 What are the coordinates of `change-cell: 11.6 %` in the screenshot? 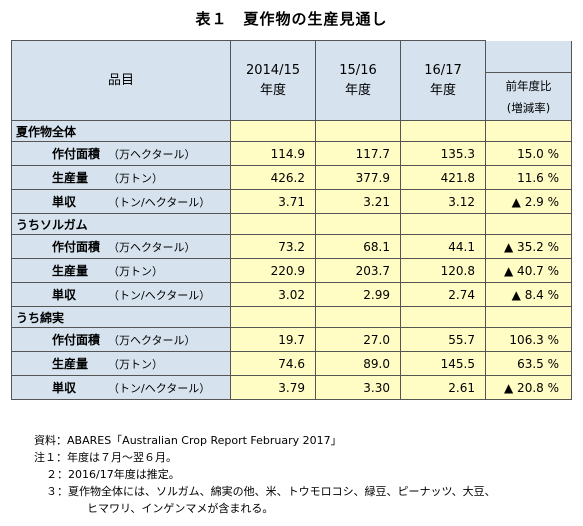 It's located at (528, 177).